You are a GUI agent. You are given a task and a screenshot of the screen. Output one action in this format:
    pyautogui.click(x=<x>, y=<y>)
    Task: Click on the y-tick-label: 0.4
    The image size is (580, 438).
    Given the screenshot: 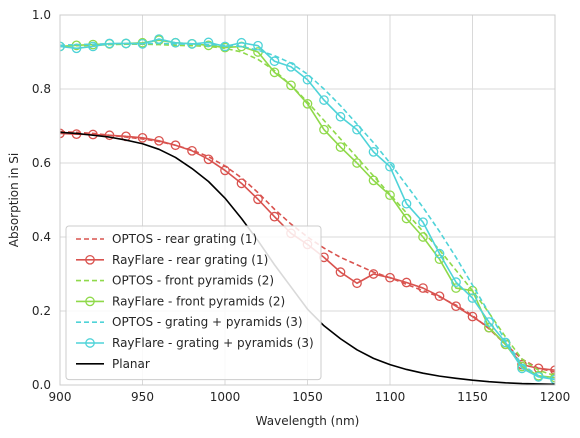 What is the action you would take?
    pyautogui.click(x=41, y=237)
    